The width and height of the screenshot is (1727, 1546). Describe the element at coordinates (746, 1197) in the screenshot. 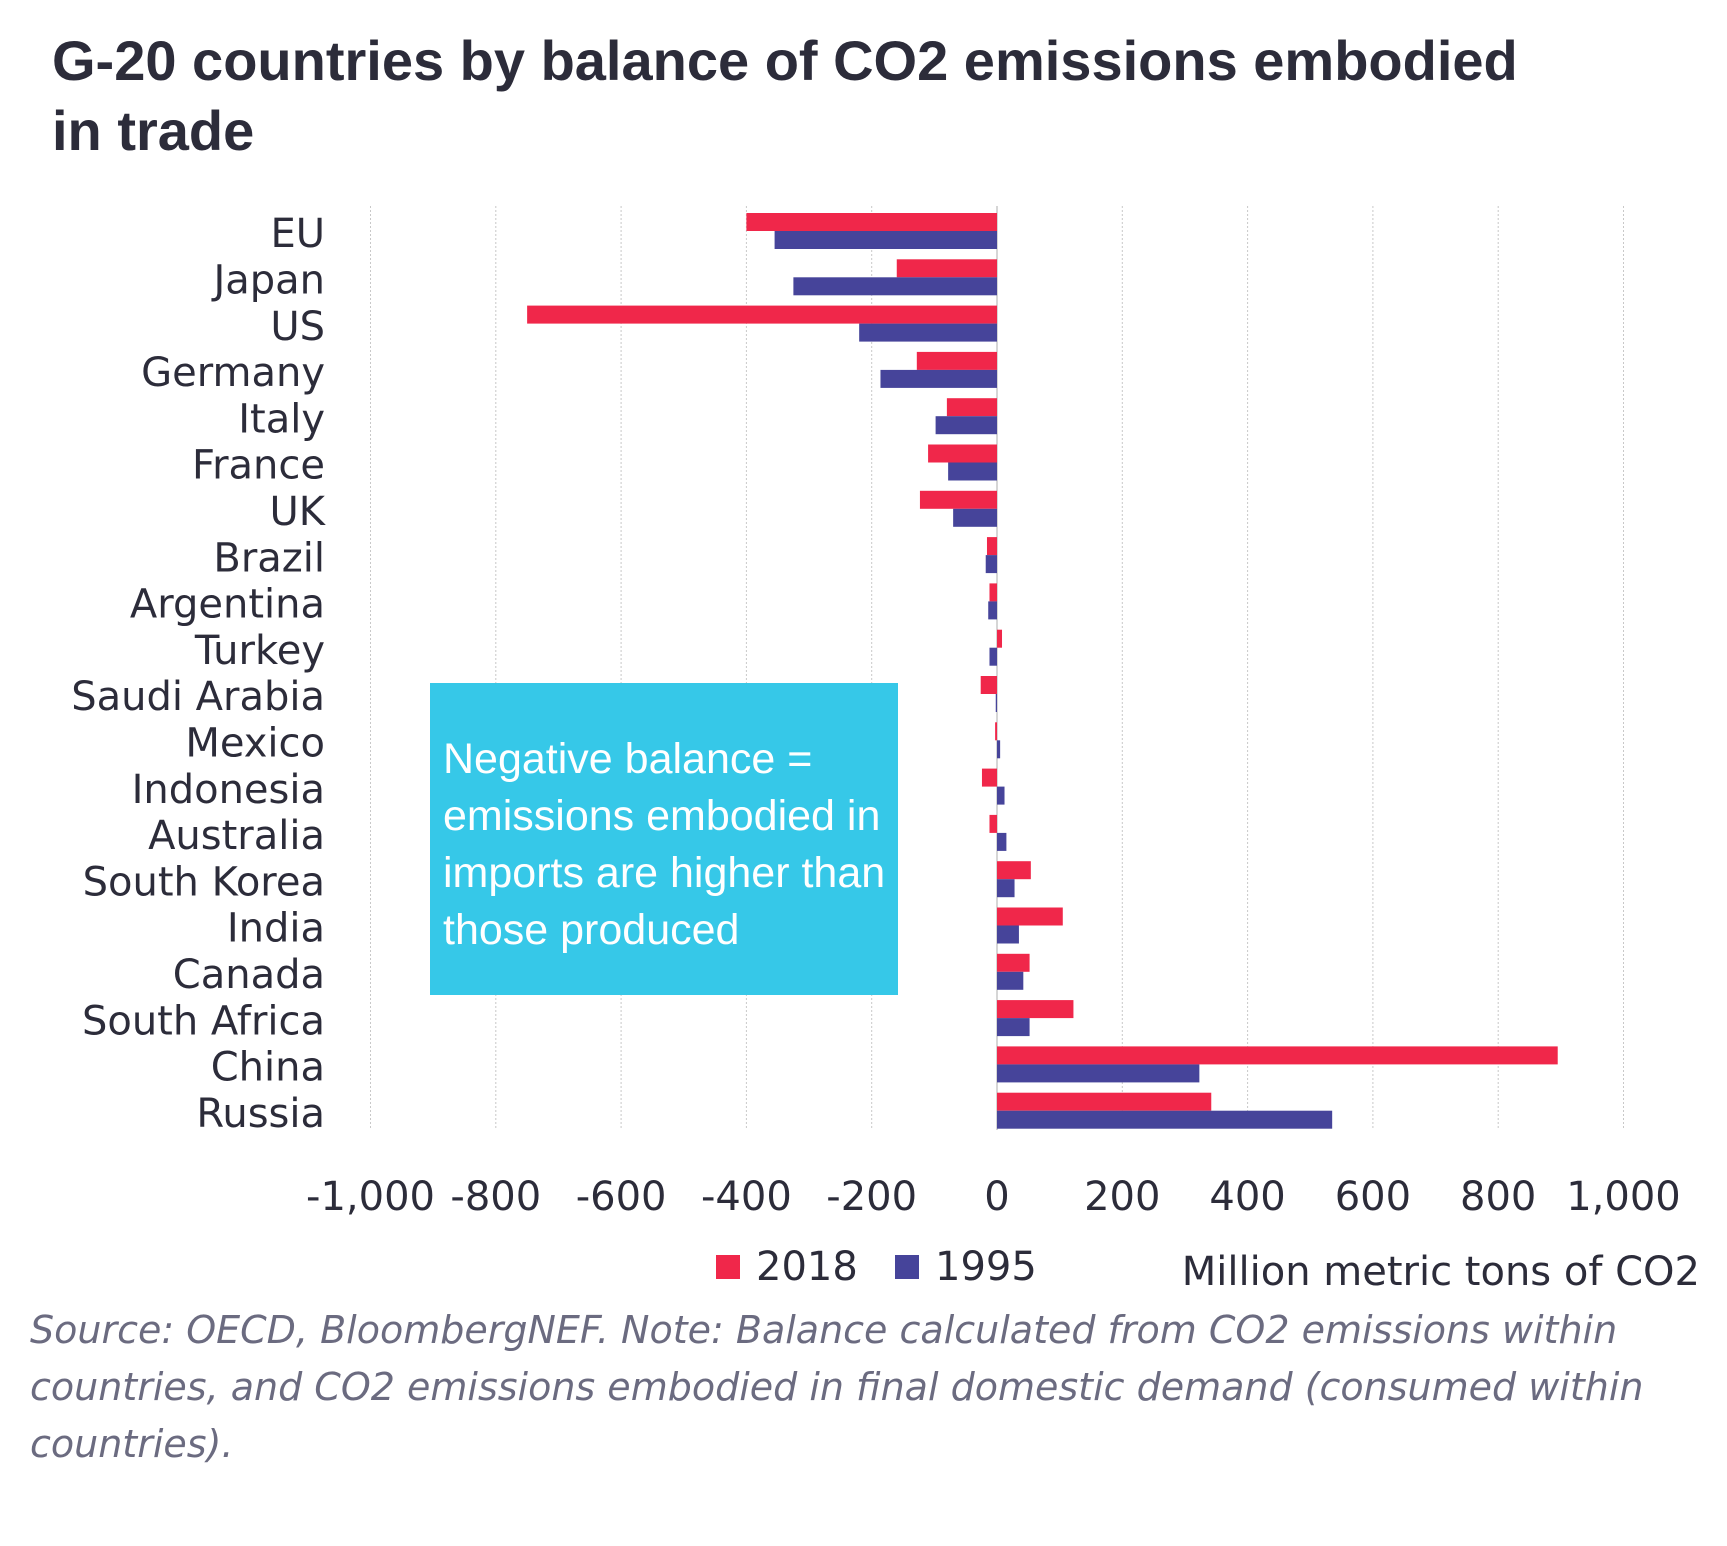

I see `x-tick-label: -400` at that location.